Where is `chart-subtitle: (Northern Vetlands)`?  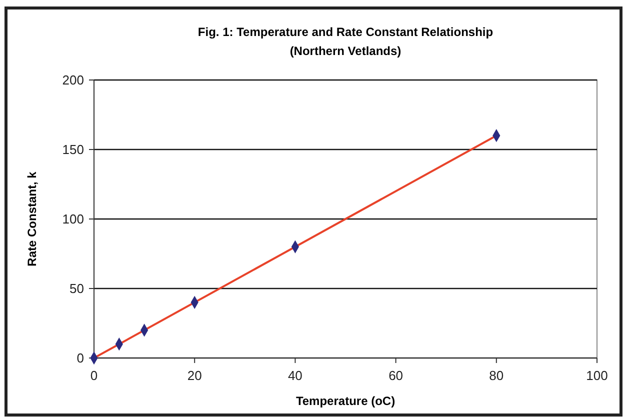
chart-subtitle: (Northern Vetlands) is located at coordinates (346, 51).